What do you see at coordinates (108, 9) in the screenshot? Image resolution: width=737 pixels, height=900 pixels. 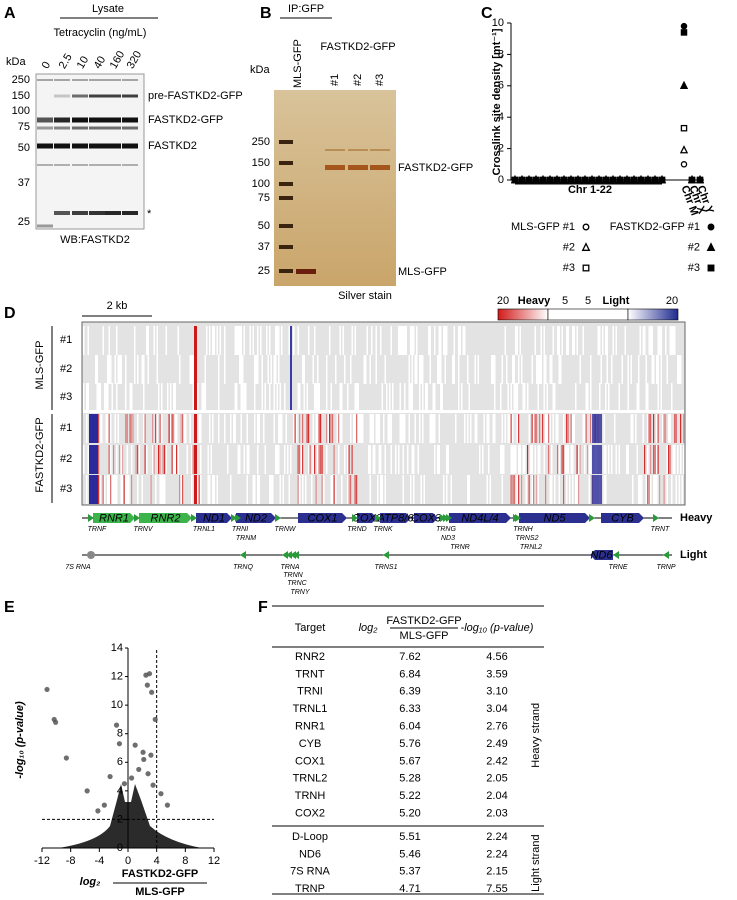 I see `header: Lysate` at bounding box center [108, 9].